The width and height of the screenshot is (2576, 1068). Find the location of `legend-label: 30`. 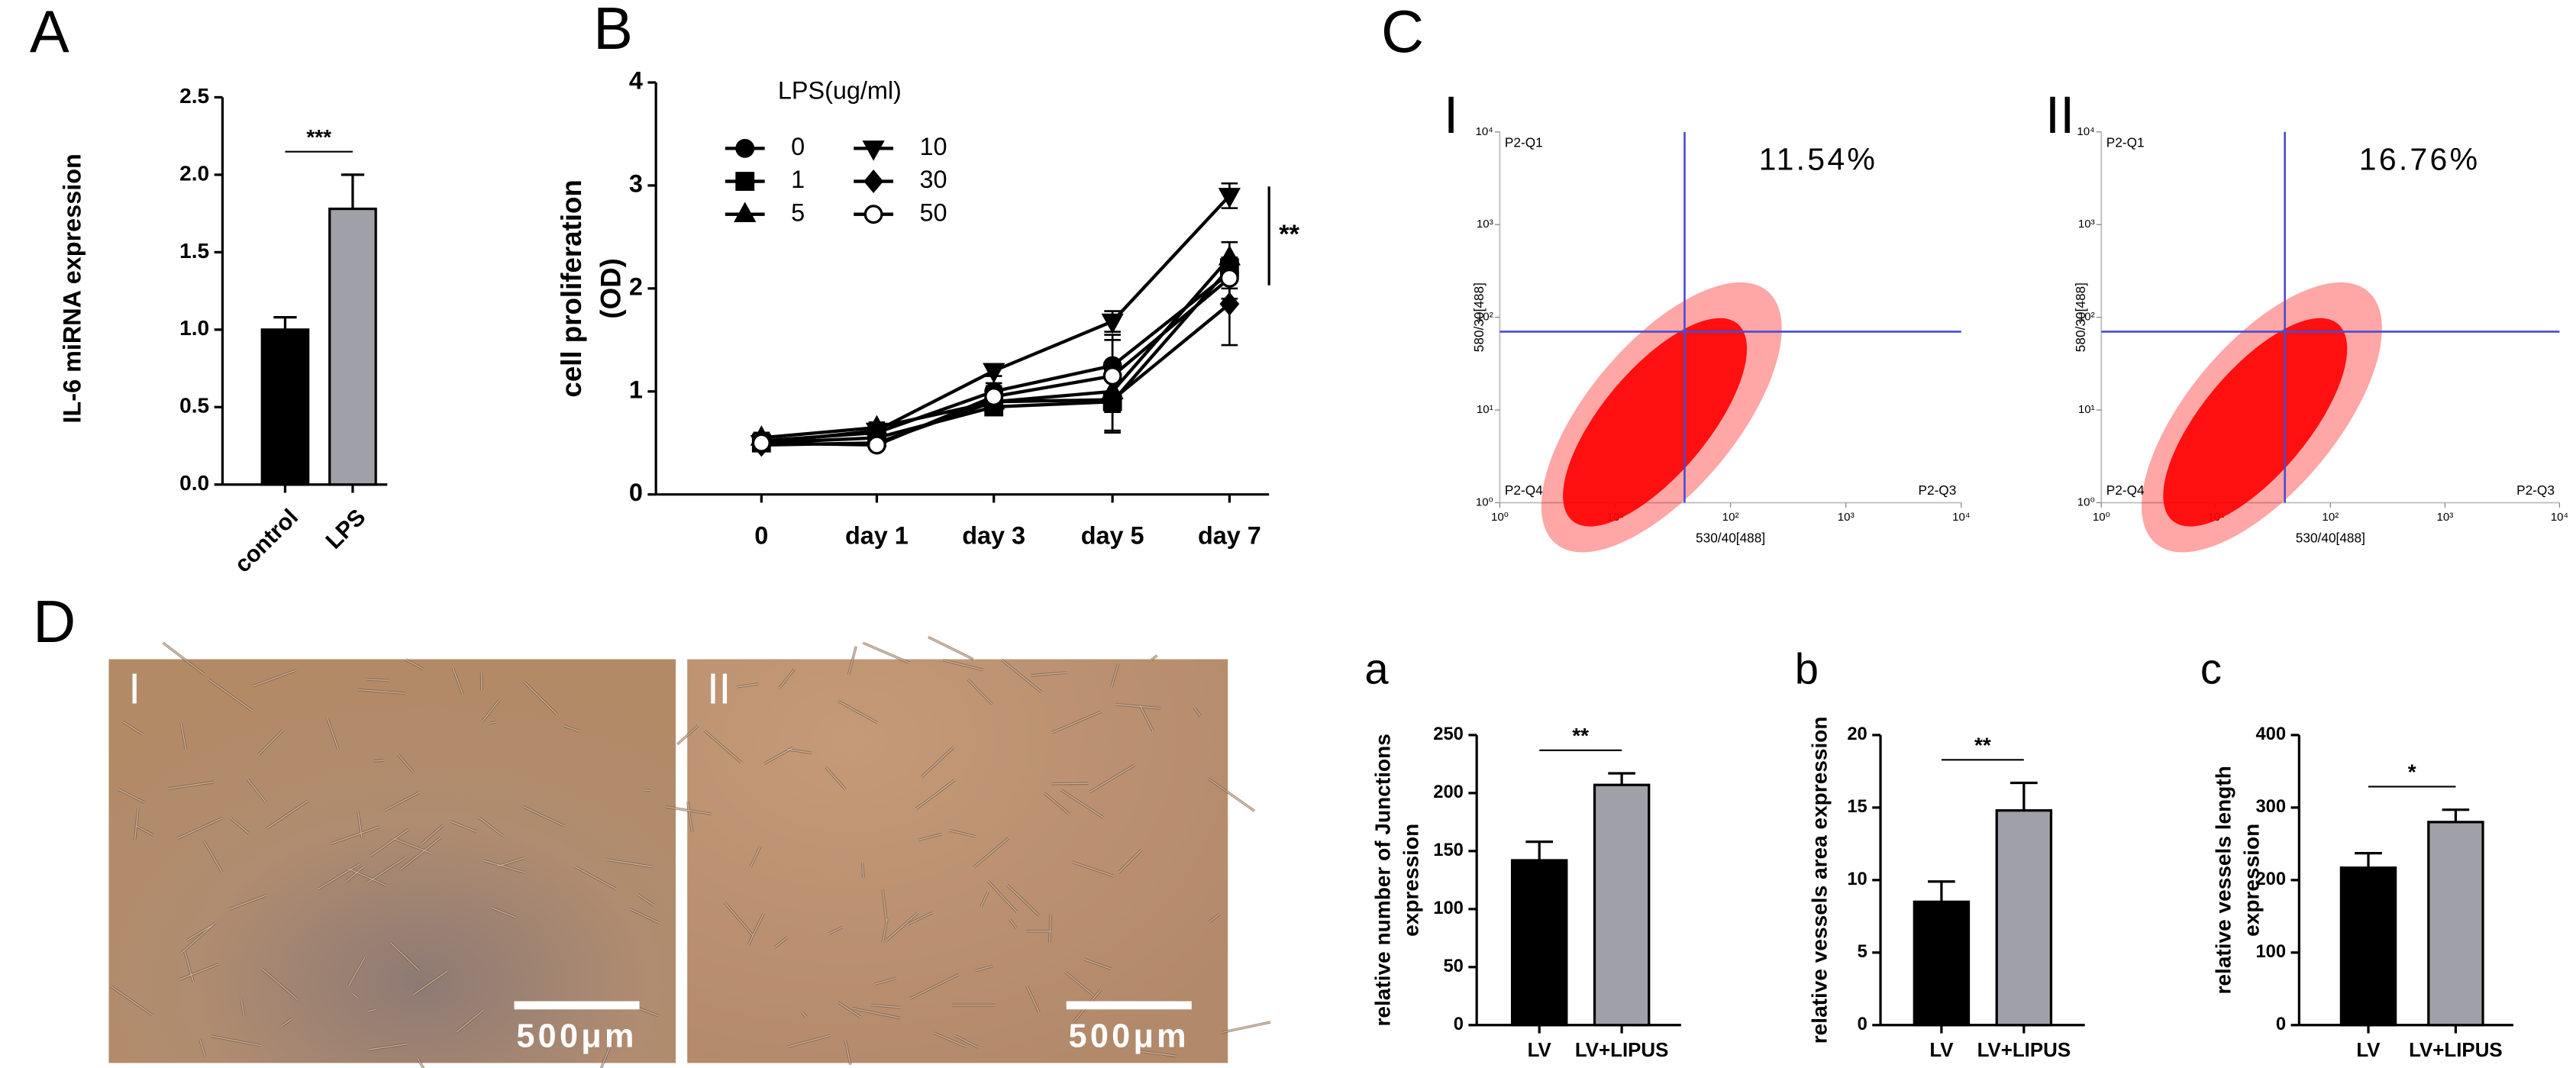

legend-label: 30 is located at coordinates (933, 179).